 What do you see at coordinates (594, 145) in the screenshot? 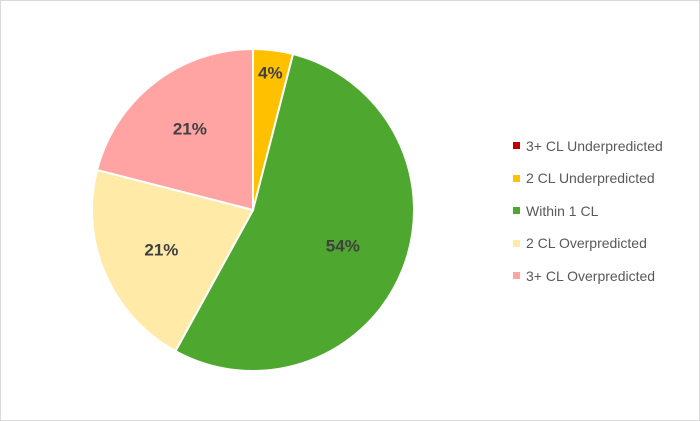
I see `legend-label: 3+ CL Underpredicted` at bounding box center [594, 145].